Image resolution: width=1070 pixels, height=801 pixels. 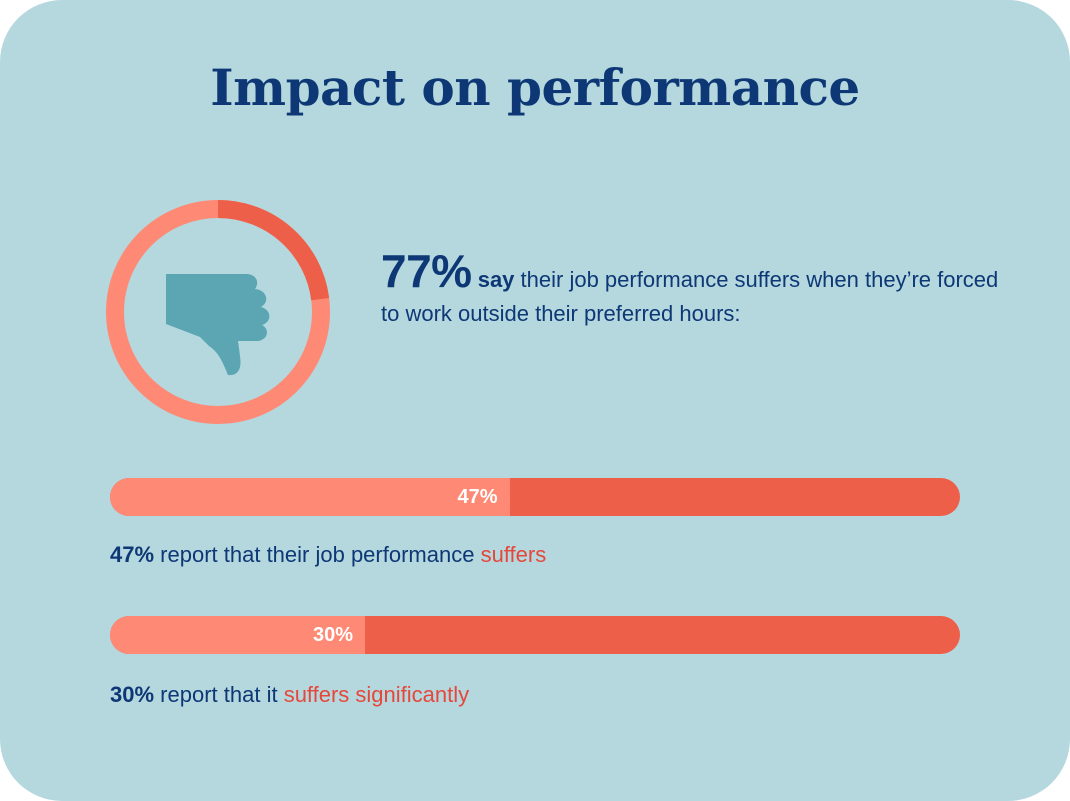 I want to click on headline-say: say, so click(x=496, y=279).